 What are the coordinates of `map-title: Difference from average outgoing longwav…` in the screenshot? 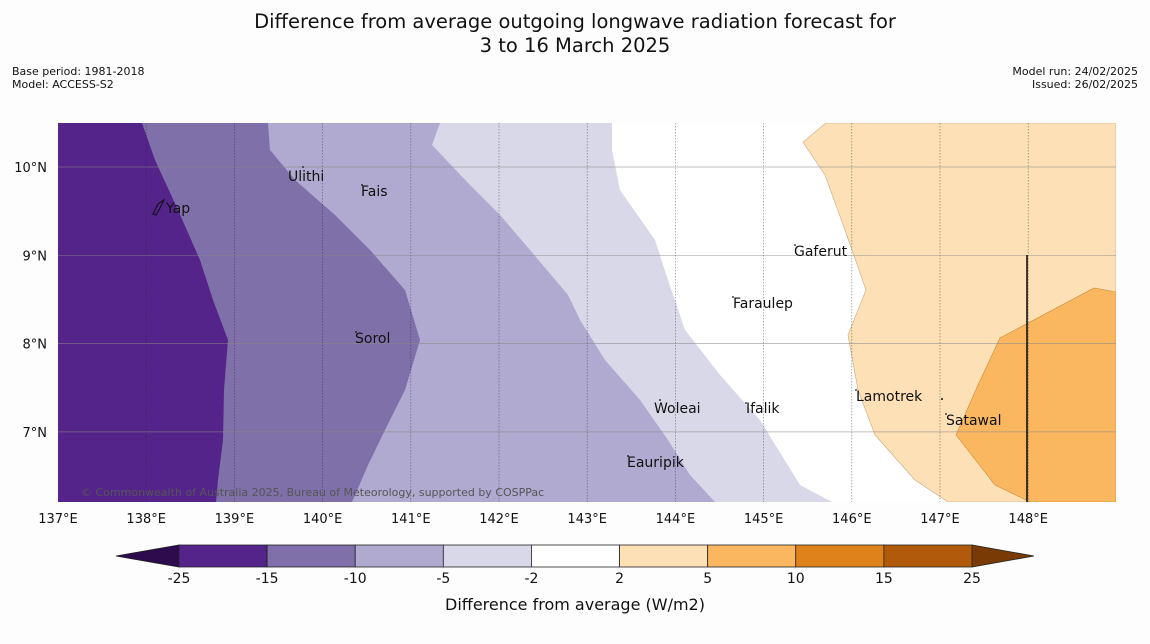 It's located at (575, 34).